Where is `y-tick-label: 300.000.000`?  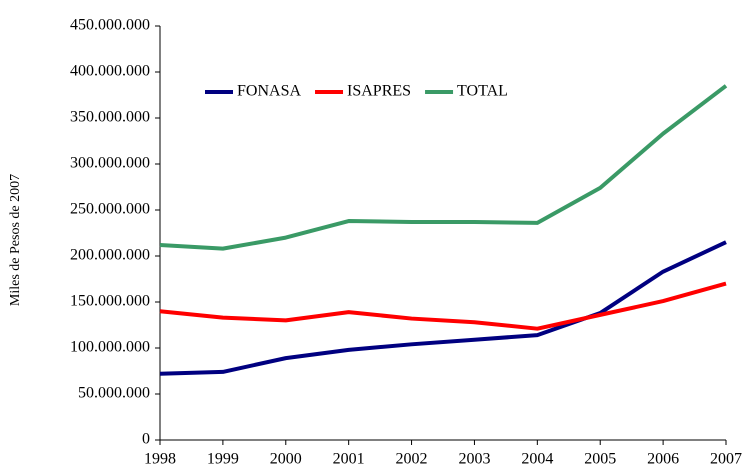 y-tick-label: 300.000.000 is located at coordinates (110, 163).